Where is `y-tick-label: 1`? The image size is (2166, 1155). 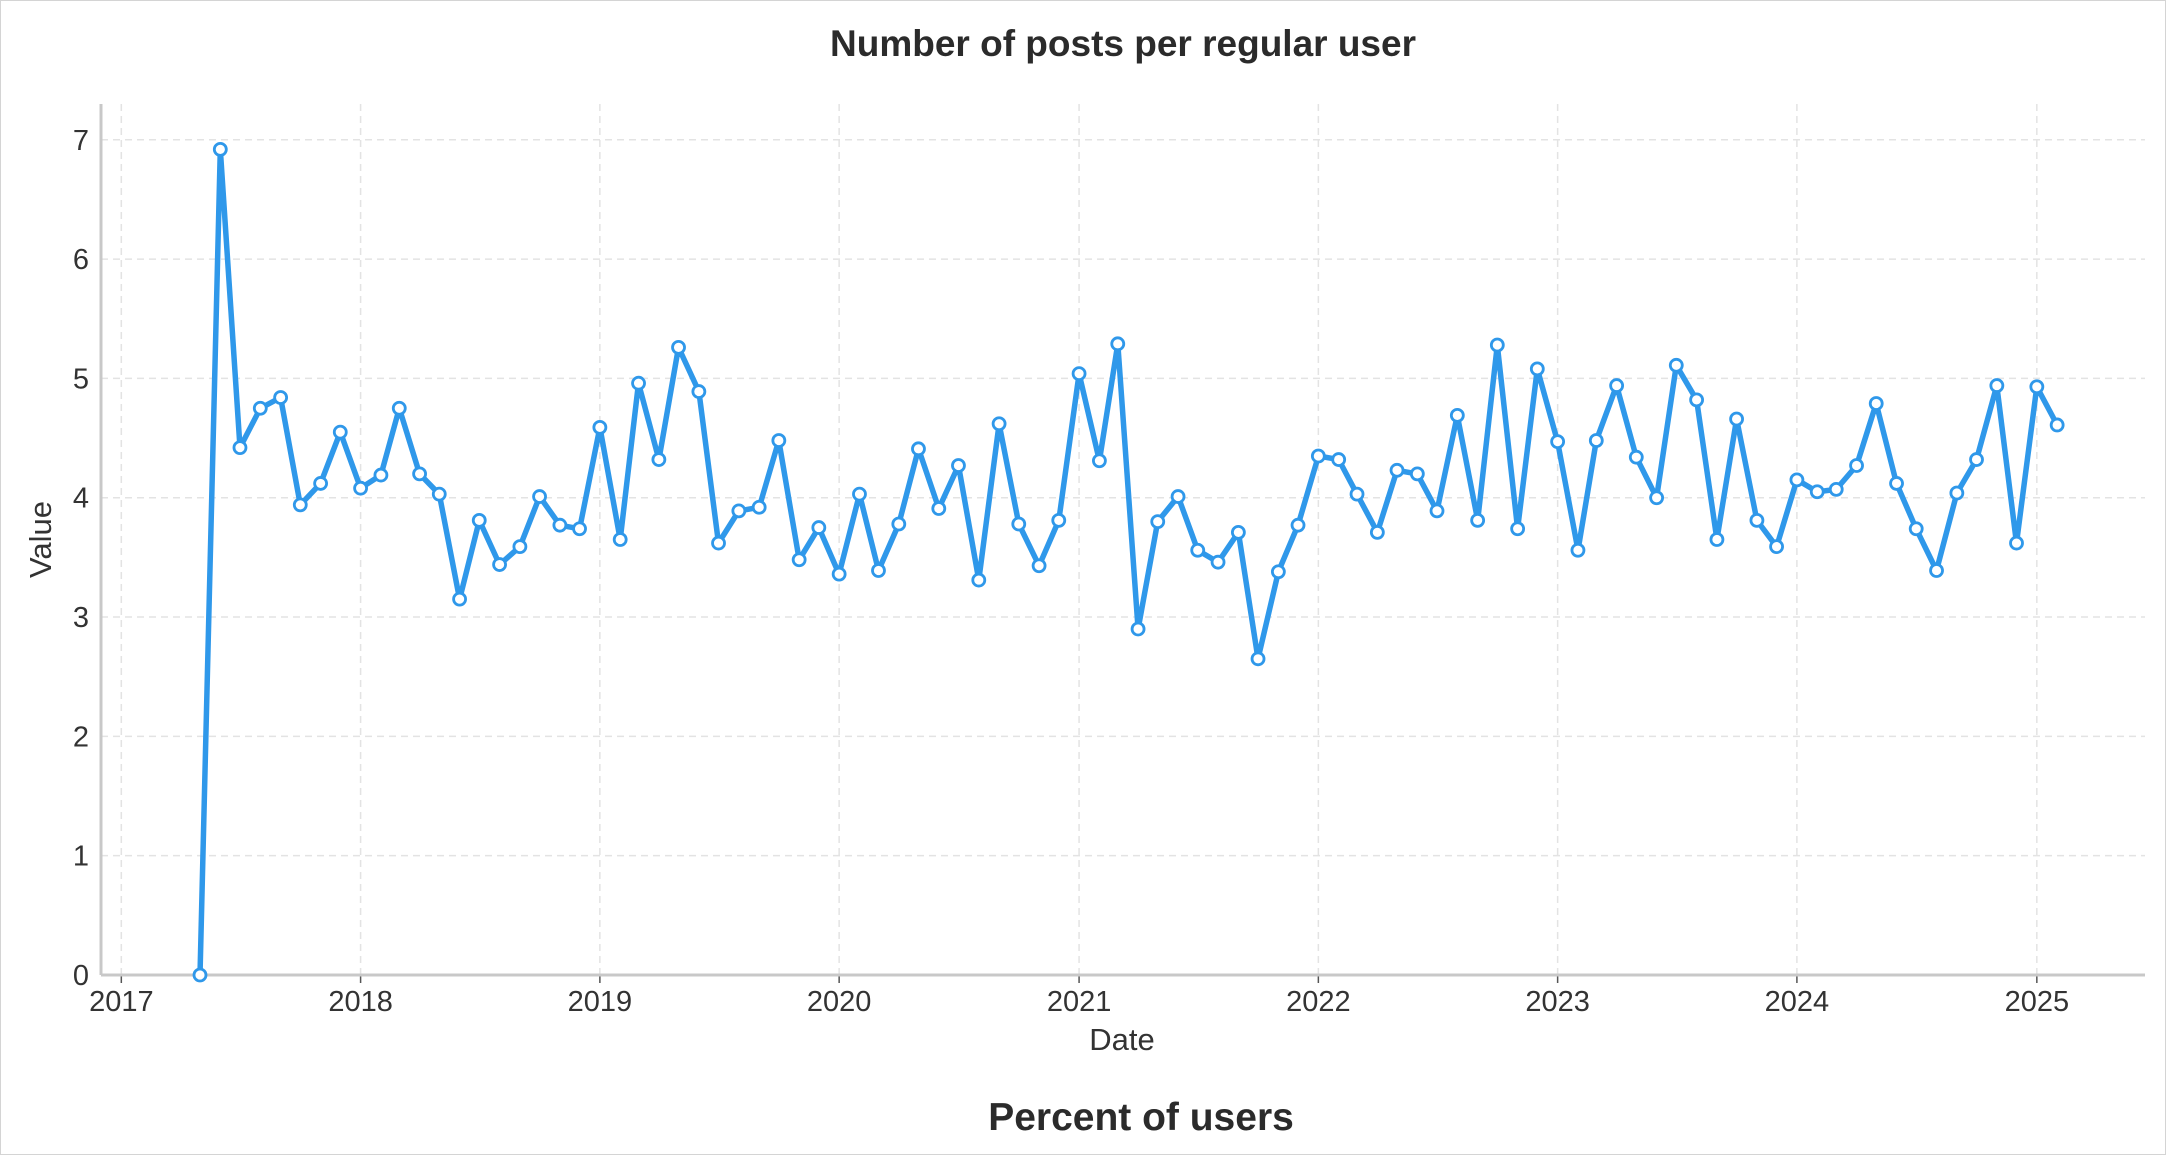 y-tick-label: 1 is located at coordinates (81, 857).